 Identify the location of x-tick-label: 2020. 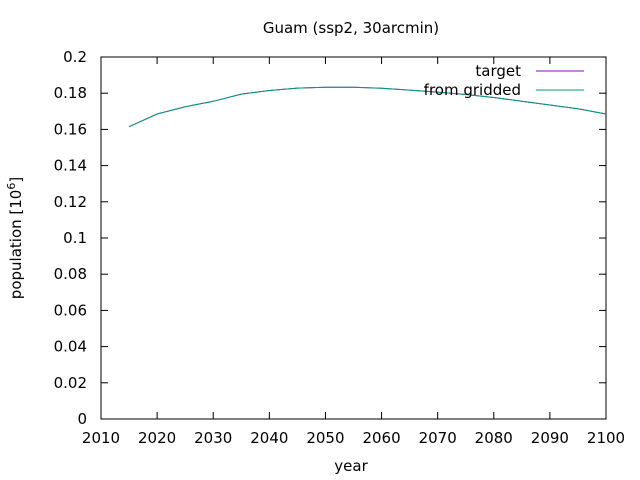
(157, 438).